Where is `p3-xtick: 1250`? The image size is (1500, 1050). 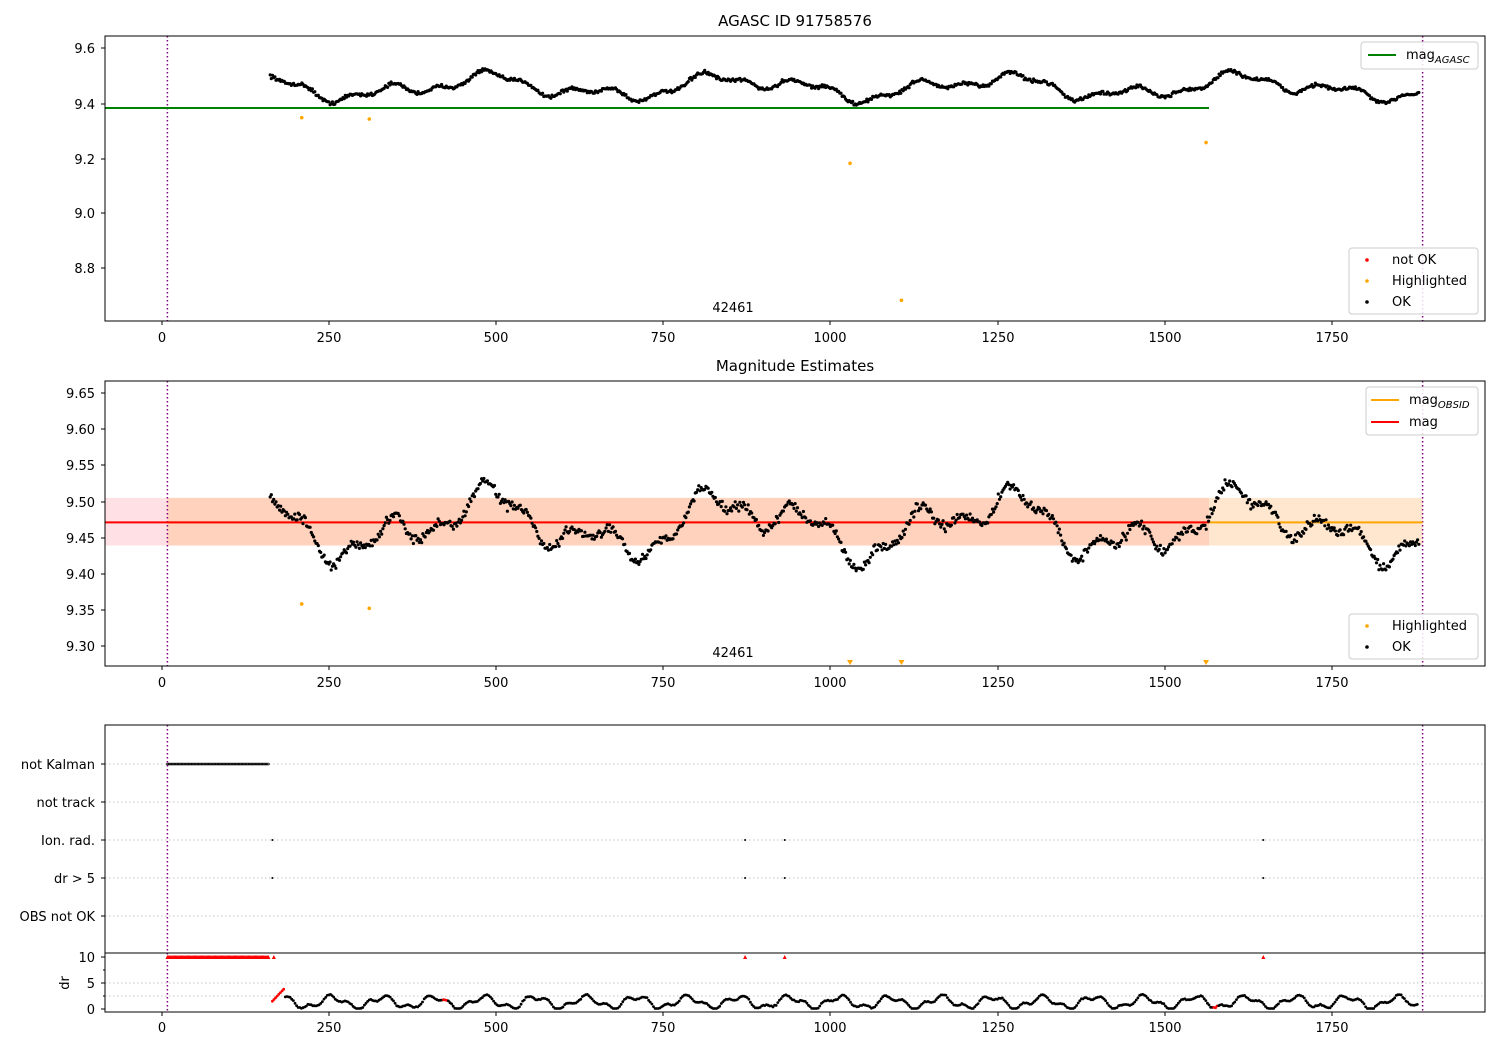 p3-xtick: 1250 is located at coordinates (997, 1028).